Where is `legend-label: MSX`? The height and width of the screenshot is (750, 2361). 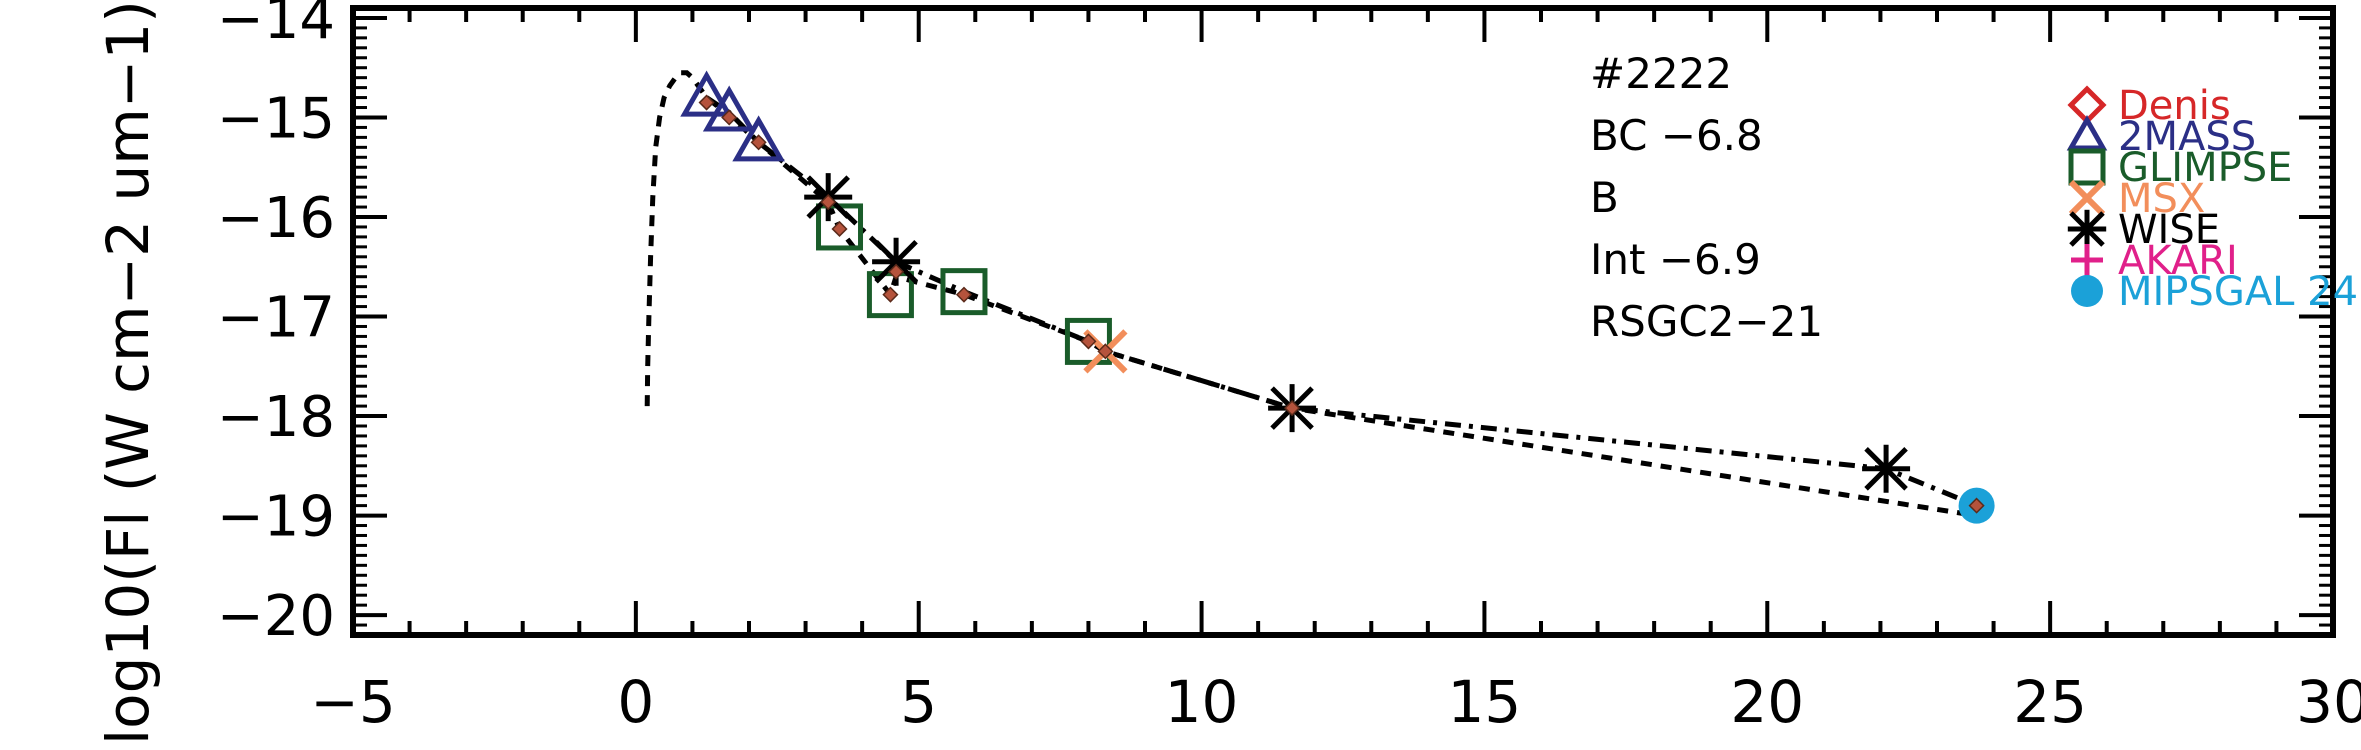 legend-label: MSX is located at coordinates (2161, 199).